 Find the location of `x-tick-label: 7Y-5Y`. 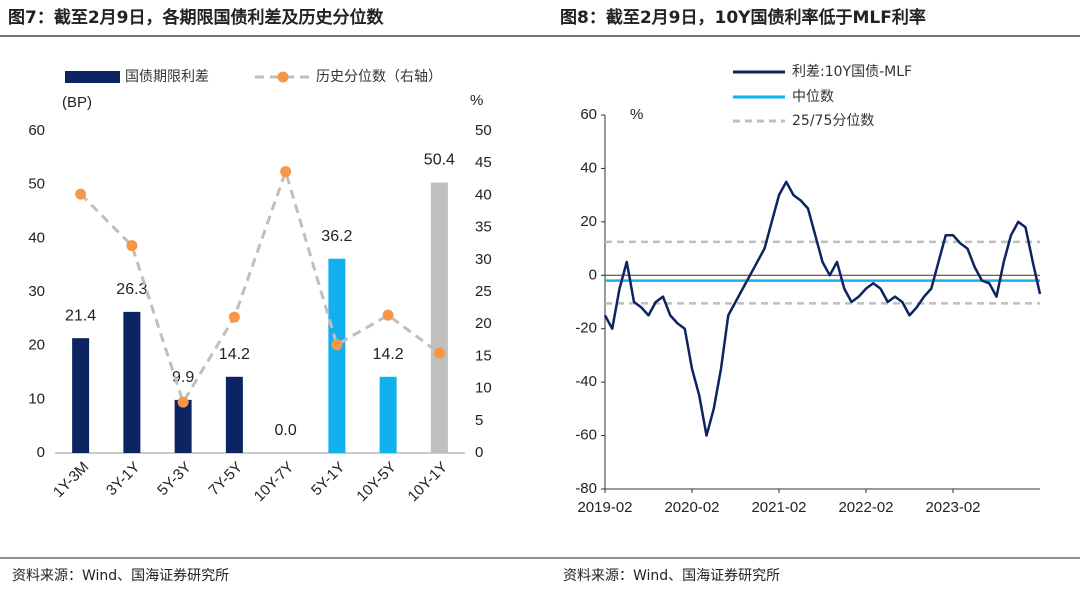

x-tick-label: 7Y-5Y is located at coordinates (225, 479).